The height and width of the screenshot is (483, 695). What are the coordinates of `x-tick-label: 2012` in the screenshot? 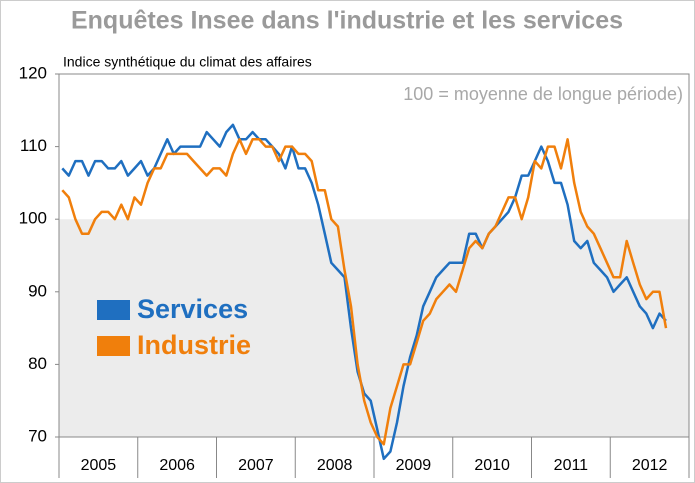 It's located at (650, 465).